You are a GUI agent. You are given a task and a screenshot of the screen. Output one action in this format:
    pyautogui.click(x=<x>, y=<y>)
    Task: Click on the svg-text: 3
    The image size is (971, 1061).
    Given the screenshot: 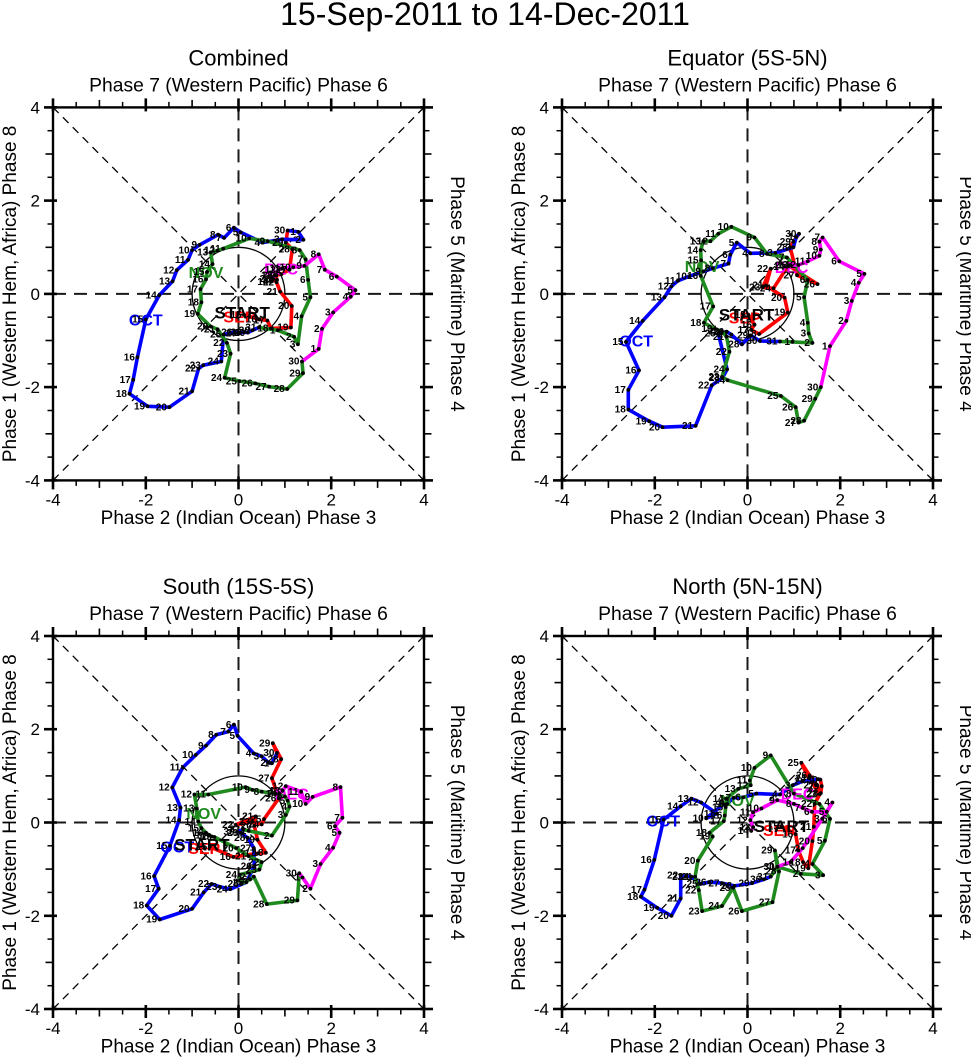 What is the action you would take?
    pyautogui.click(x=281, y=815)
    